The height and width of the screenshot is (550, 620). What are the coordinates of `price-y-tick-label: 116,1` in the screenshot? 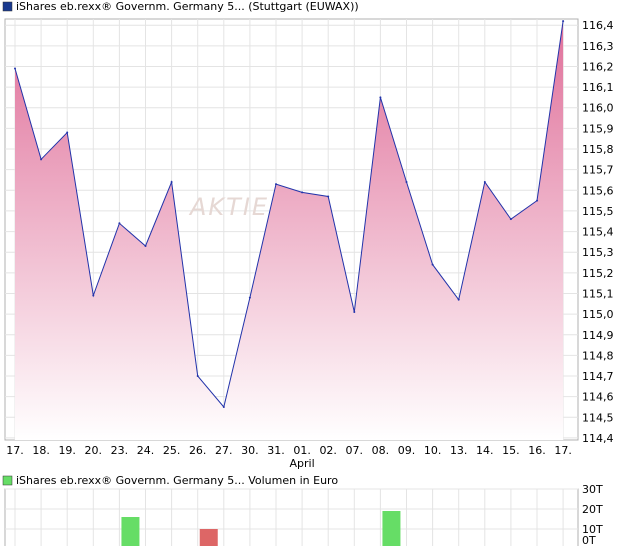 It's located at (598, 87).